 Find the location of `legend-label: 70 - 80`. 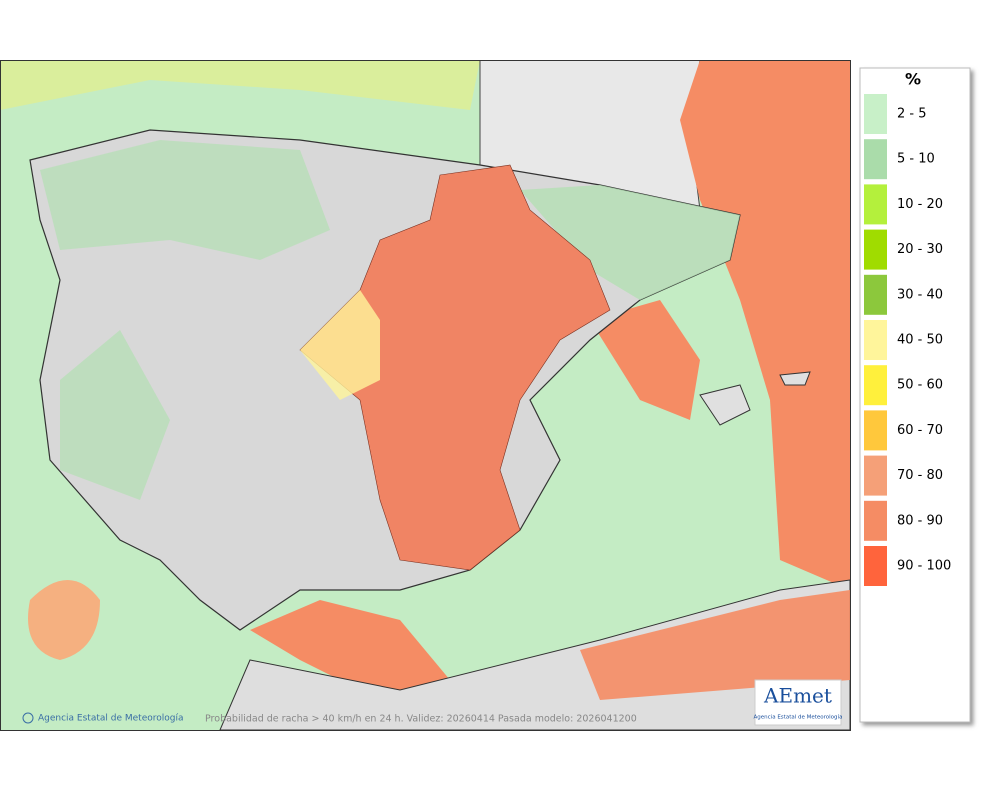

legend-label: 70 - 80 is located at coordinates (920, 475).